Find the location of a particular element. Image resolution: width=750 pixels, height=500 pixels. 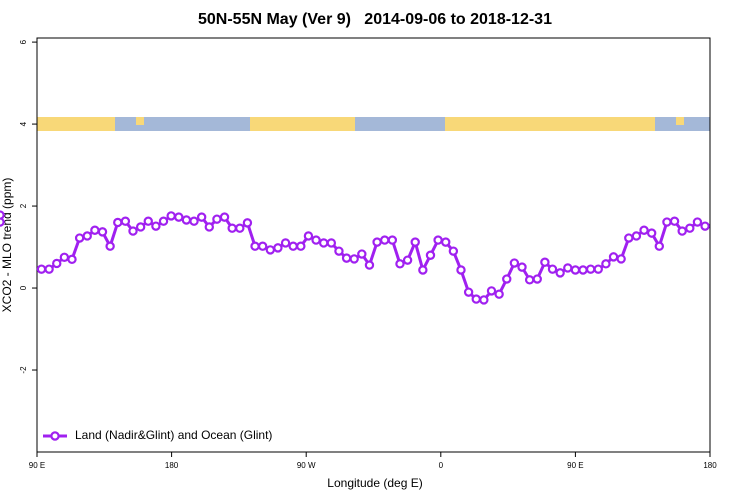

x-axis-label: Longitude (deg E) is located at coordinates (374, 483).